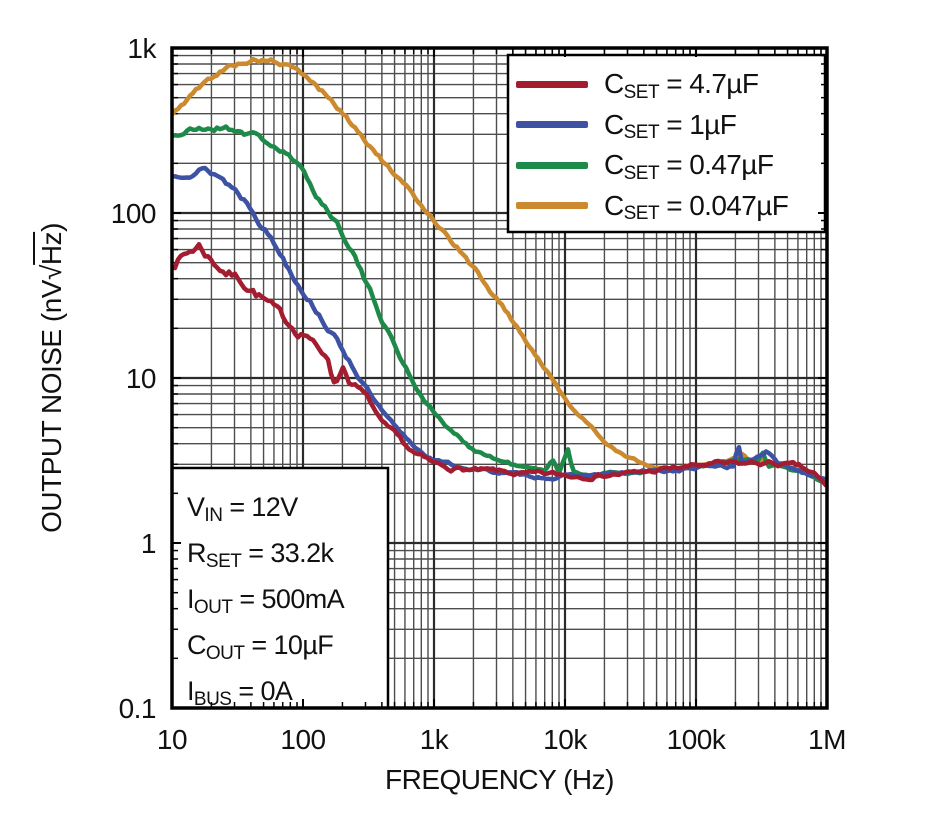 Image resolution: width=950 pixels, height=815 pixels. What do you see at coordinates (499, 779) in the screenshot?
I see `x-axis-title: FREQUENCY (Hz)` at bounding box center [499, 779].